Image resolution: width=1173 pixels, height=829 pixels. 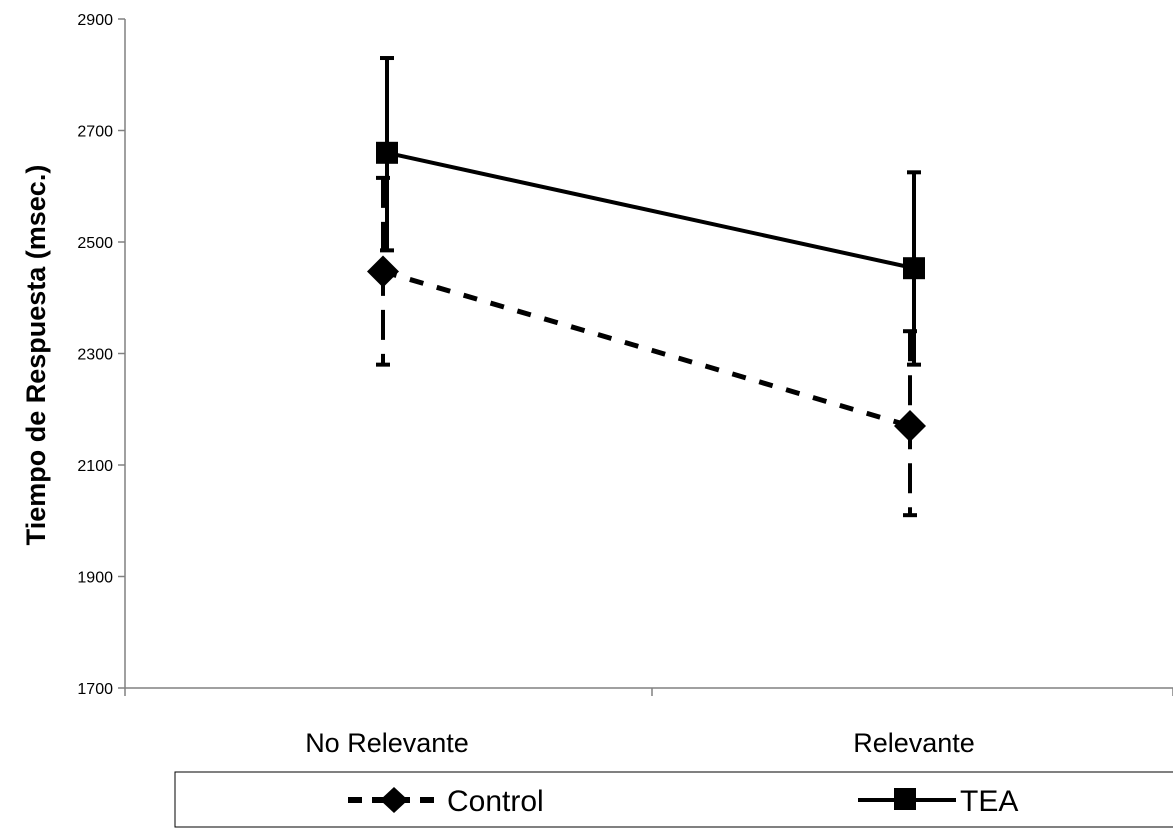 What do you see at coordinates (387, 743) in the screenshot?
I see `category-label-no-relevante: No Relevante` at bounding box center [387, 743].